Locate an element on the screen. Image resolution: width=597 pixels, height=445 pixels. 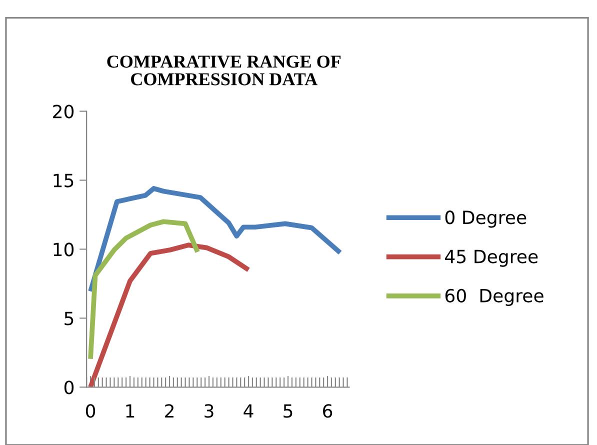
x-tick-label: 5 is located at coordinates (288, 411).